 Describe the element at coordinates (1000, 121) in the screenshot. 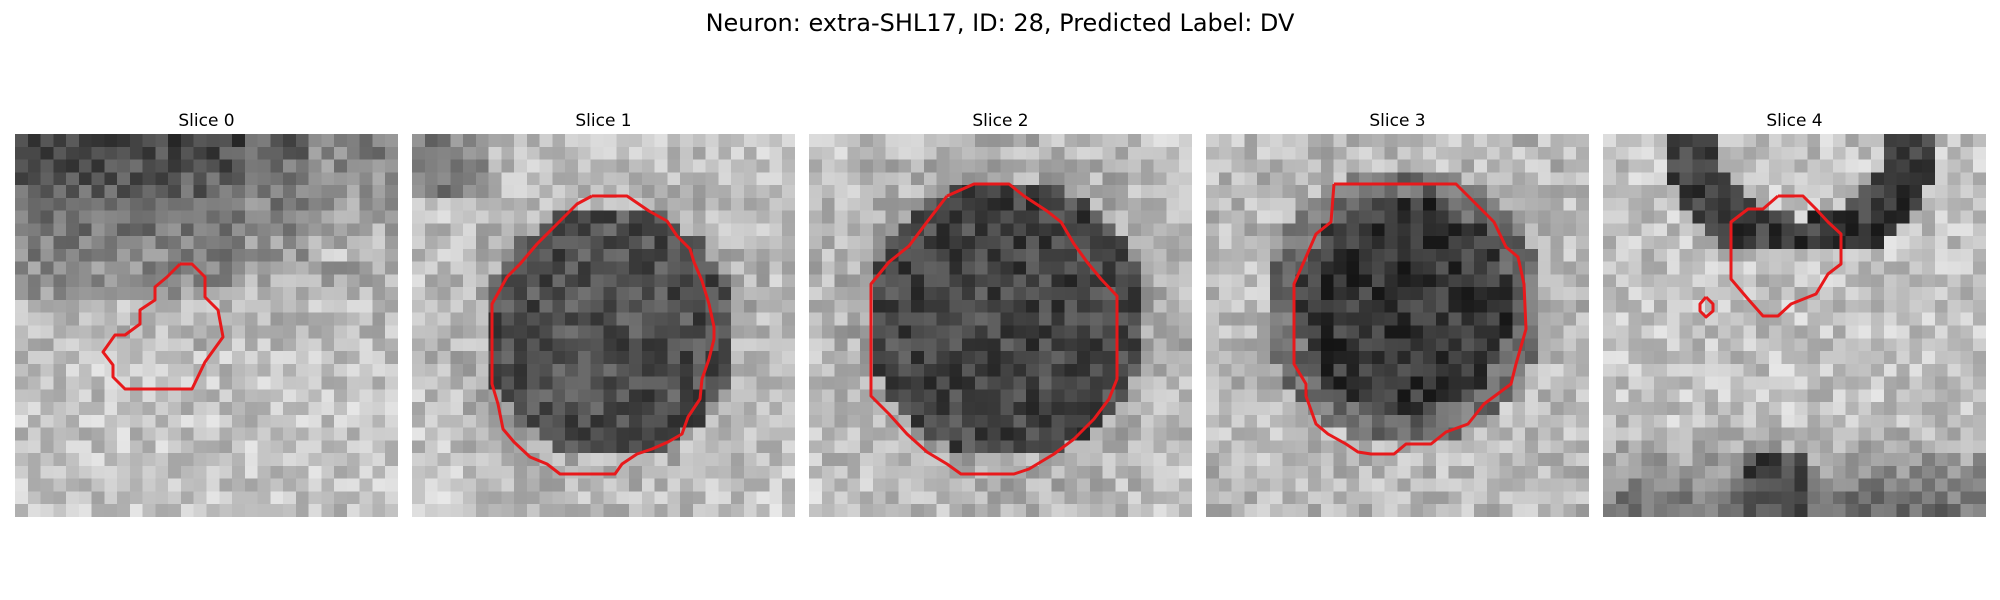

I see `panel-title: Slice 2` at that location.